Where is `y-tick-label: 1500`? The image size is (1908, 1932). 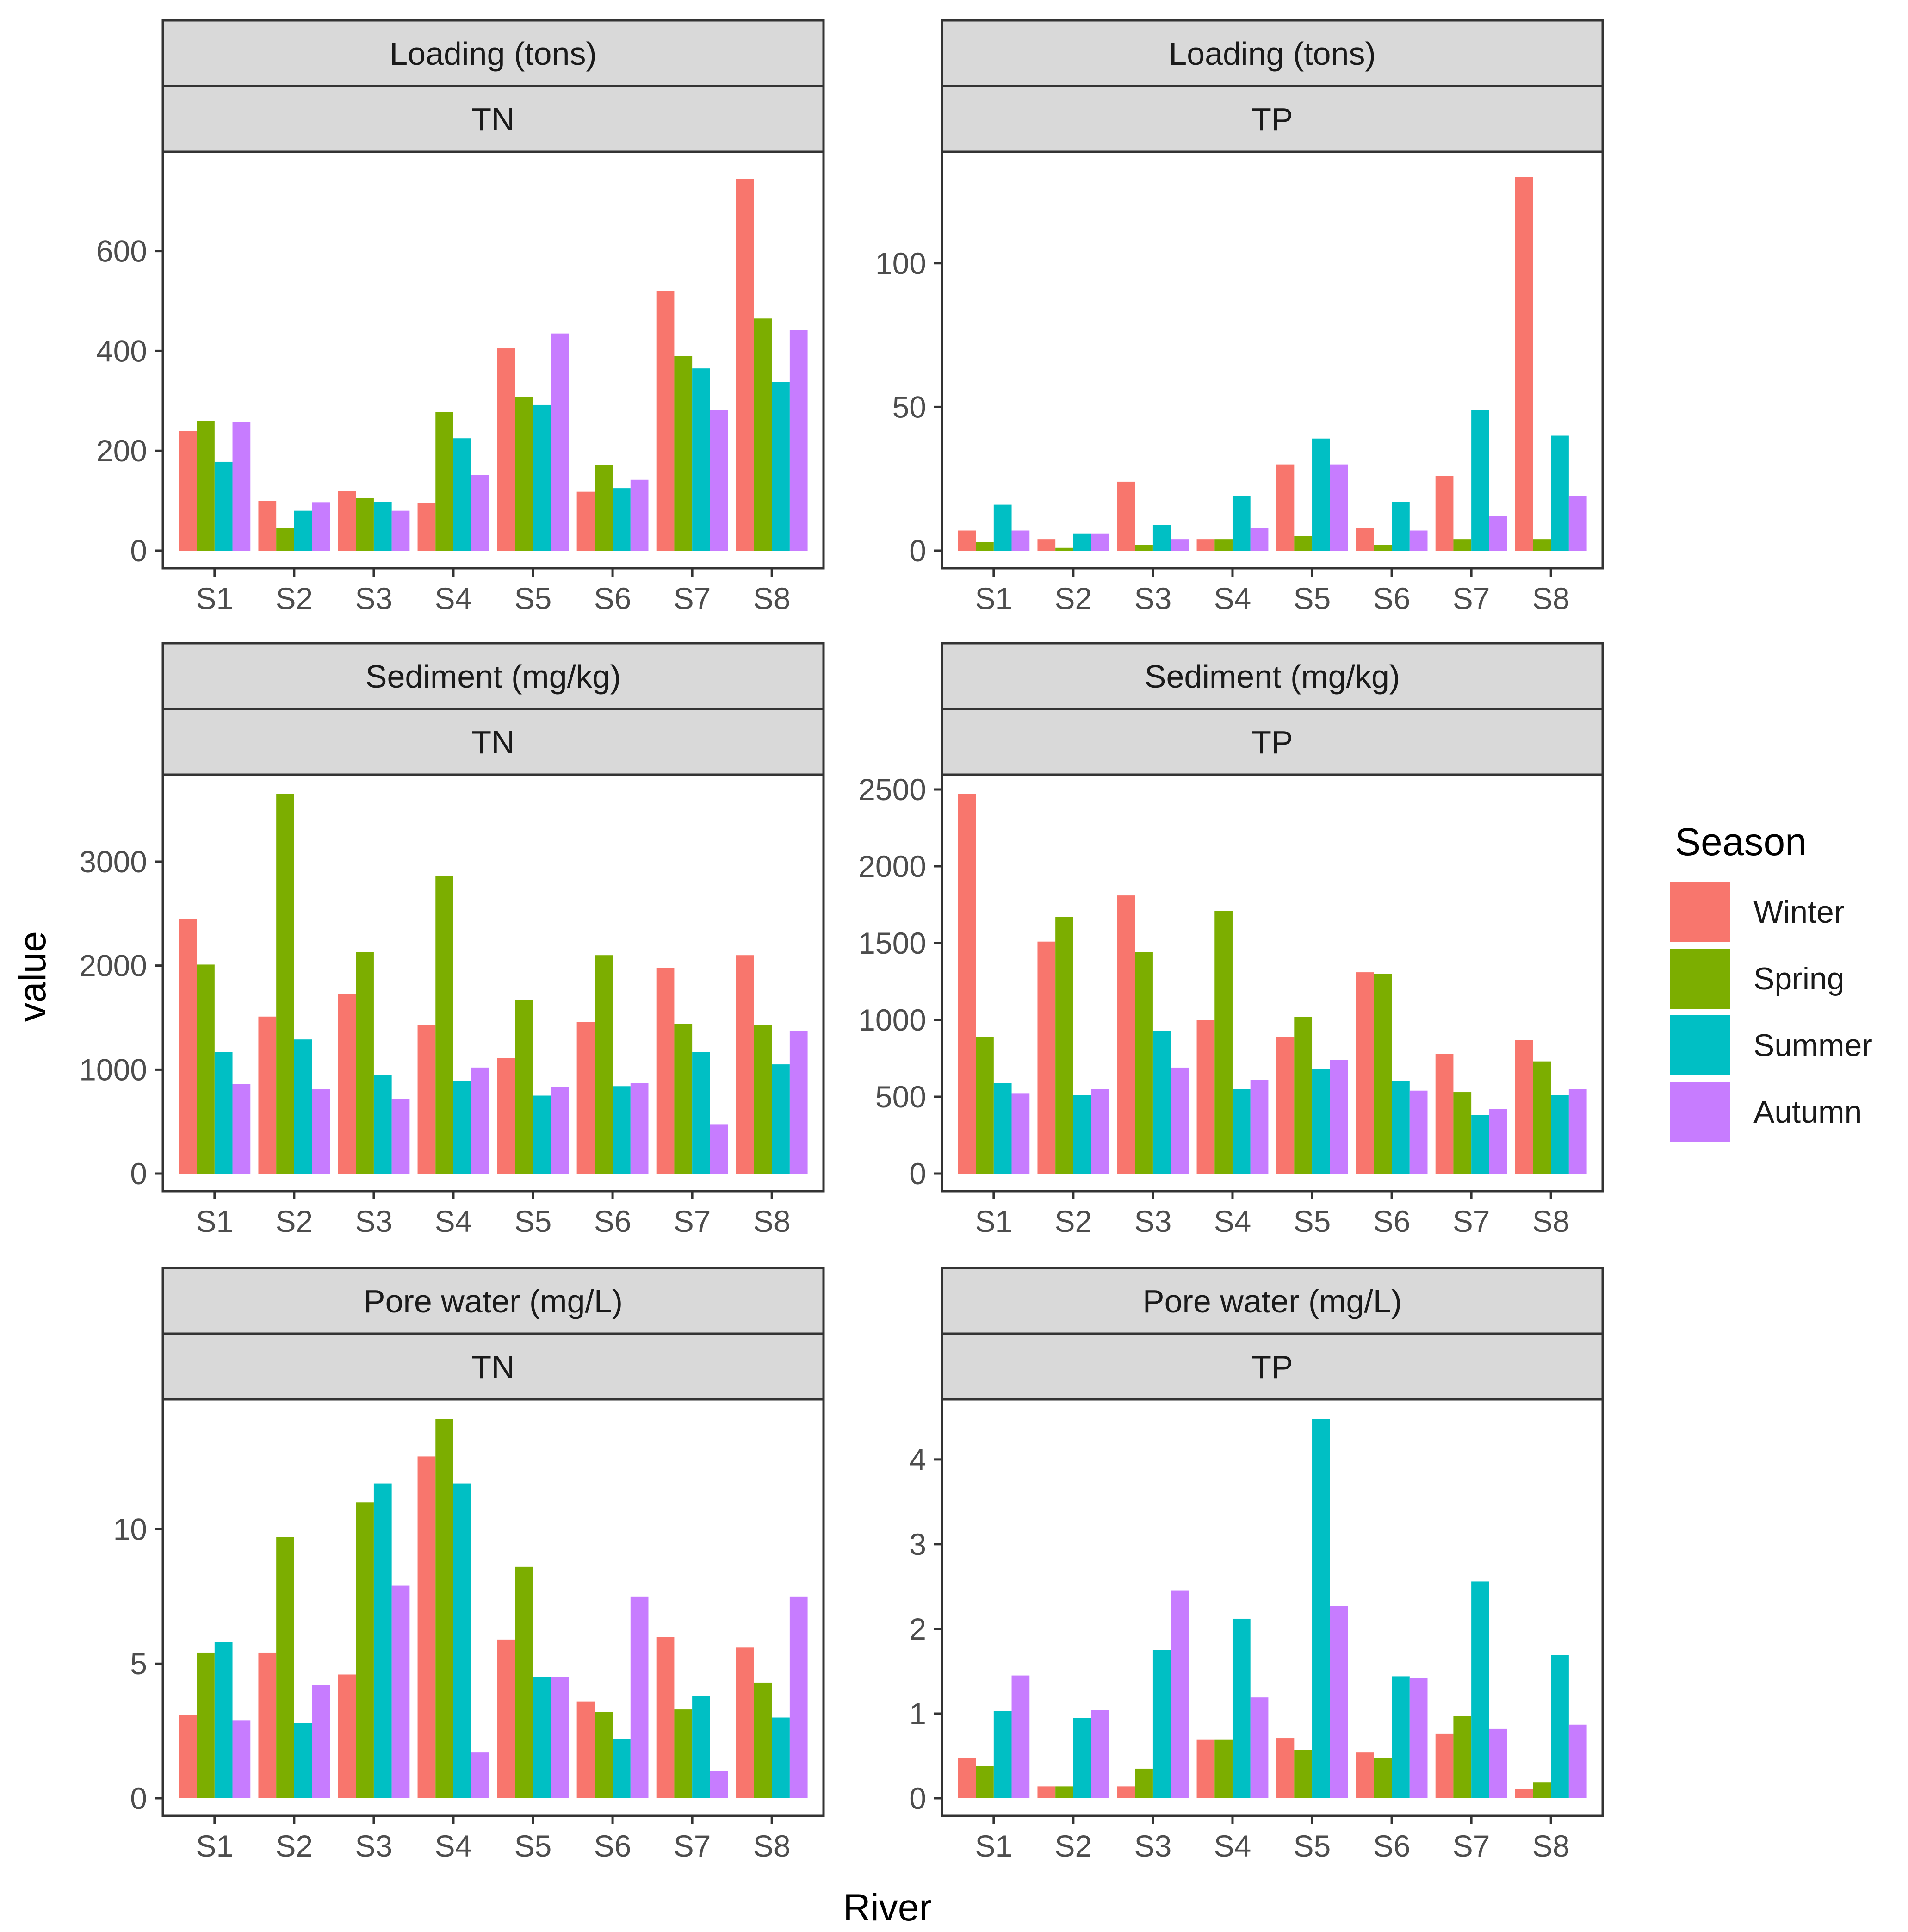 y-tick-label: 1500 is located at coordinates (892, 943).